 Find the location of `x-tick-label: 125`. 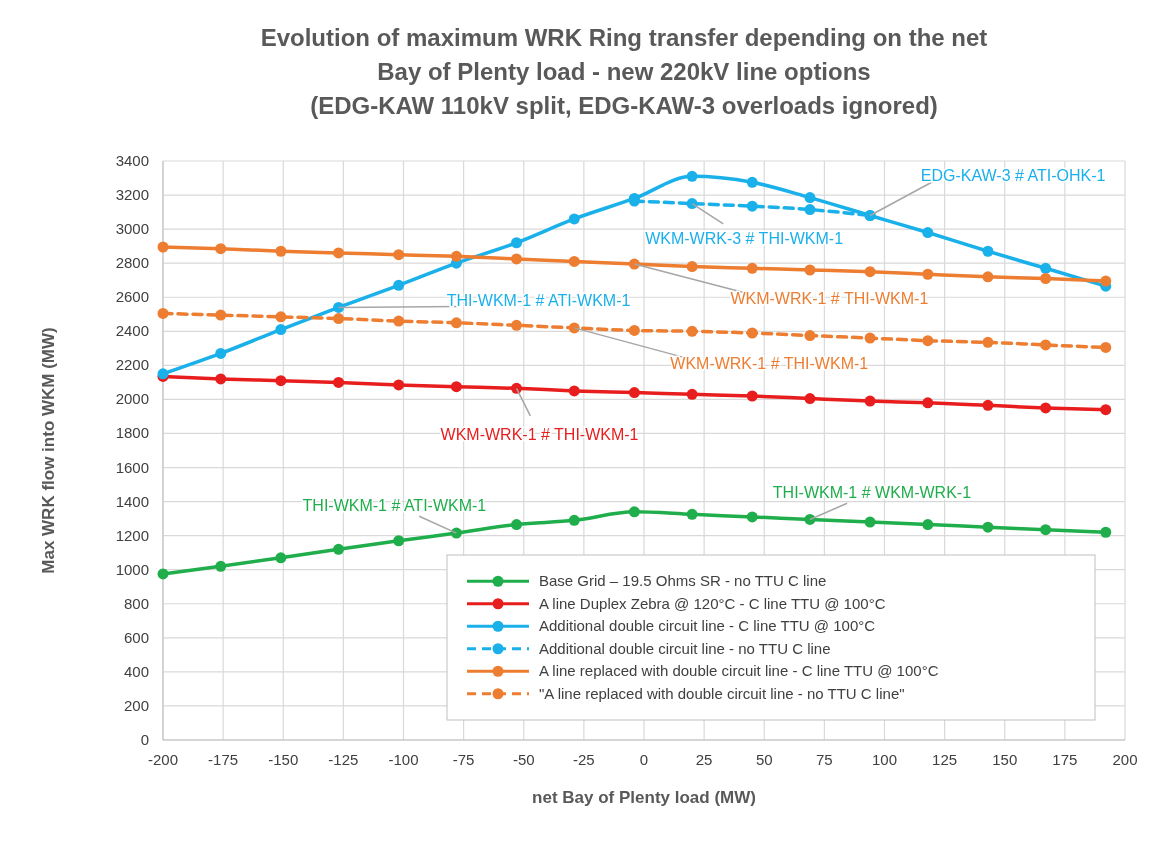

x-tick-label: 125 is located at coordinates (945, 759).